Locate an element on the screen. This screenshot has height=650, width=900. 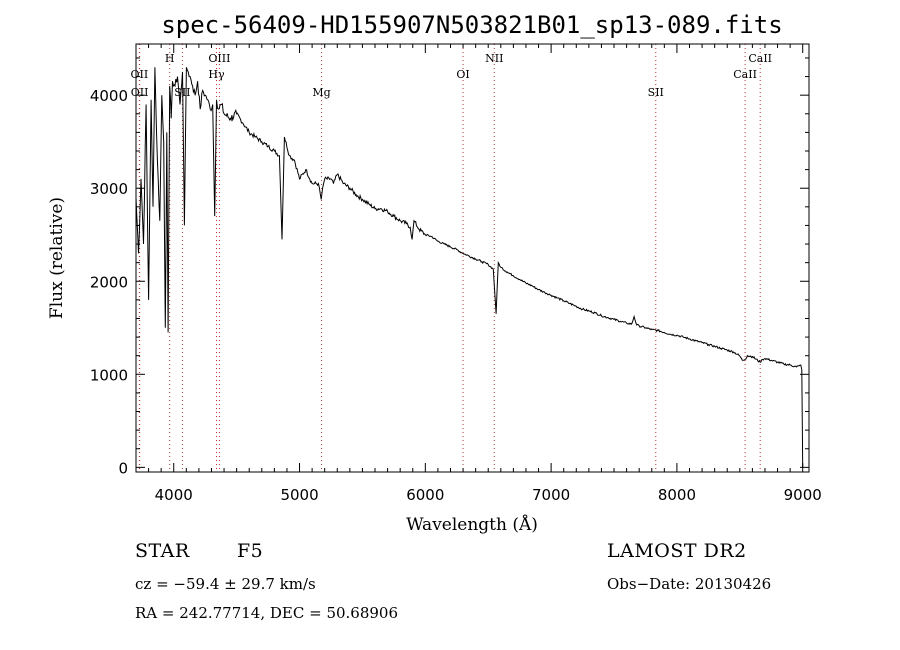
x-tick-label: 4000 is located at coordinates (174, 495).